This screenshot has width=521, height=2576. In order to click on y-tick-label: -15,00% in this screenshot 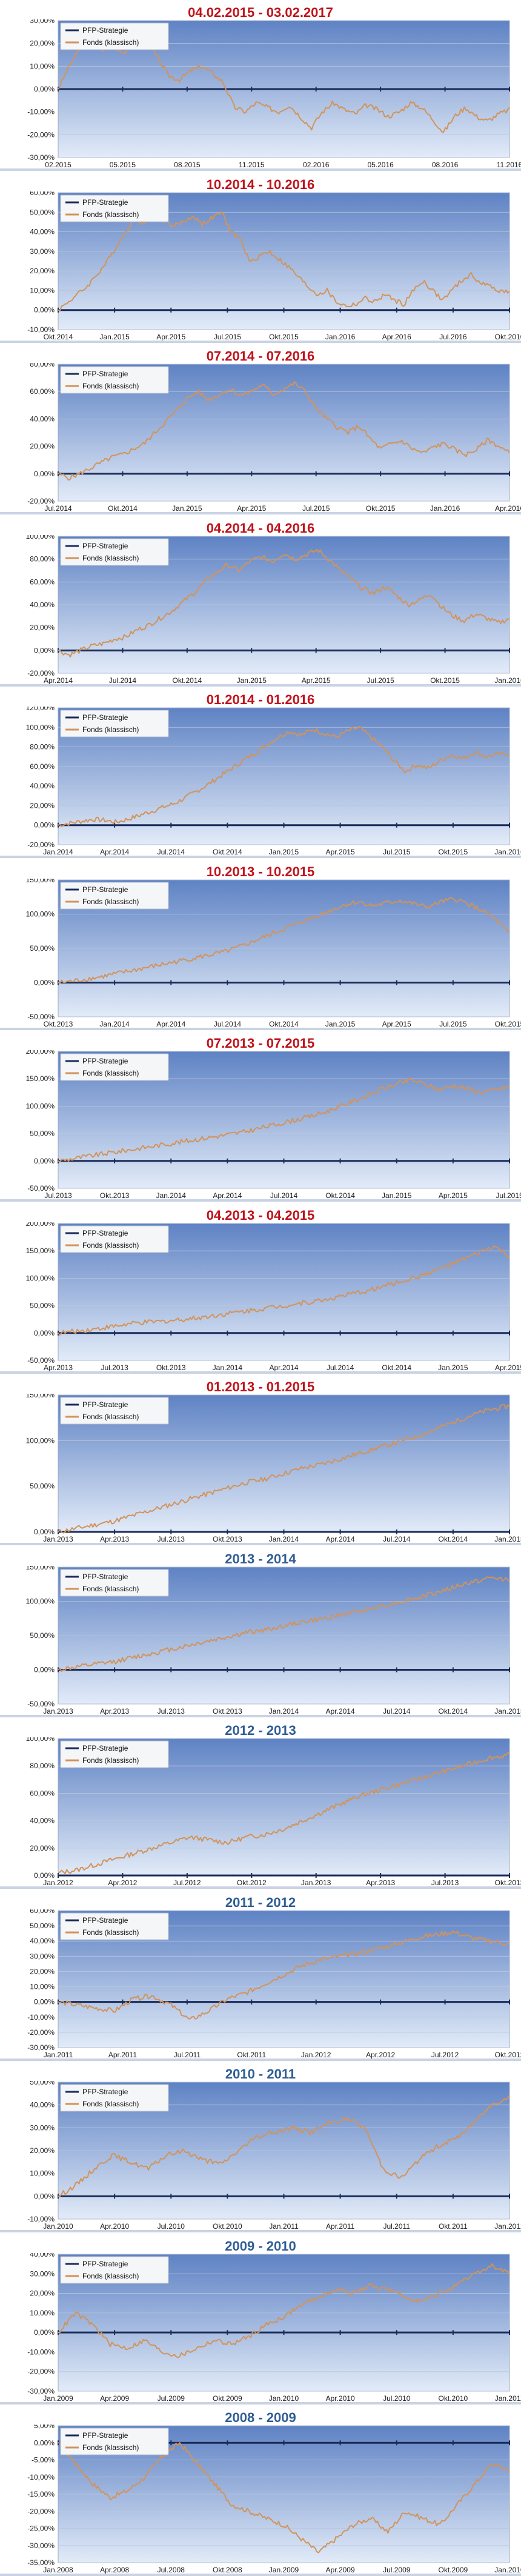, I will do `click(41, 2494)`.